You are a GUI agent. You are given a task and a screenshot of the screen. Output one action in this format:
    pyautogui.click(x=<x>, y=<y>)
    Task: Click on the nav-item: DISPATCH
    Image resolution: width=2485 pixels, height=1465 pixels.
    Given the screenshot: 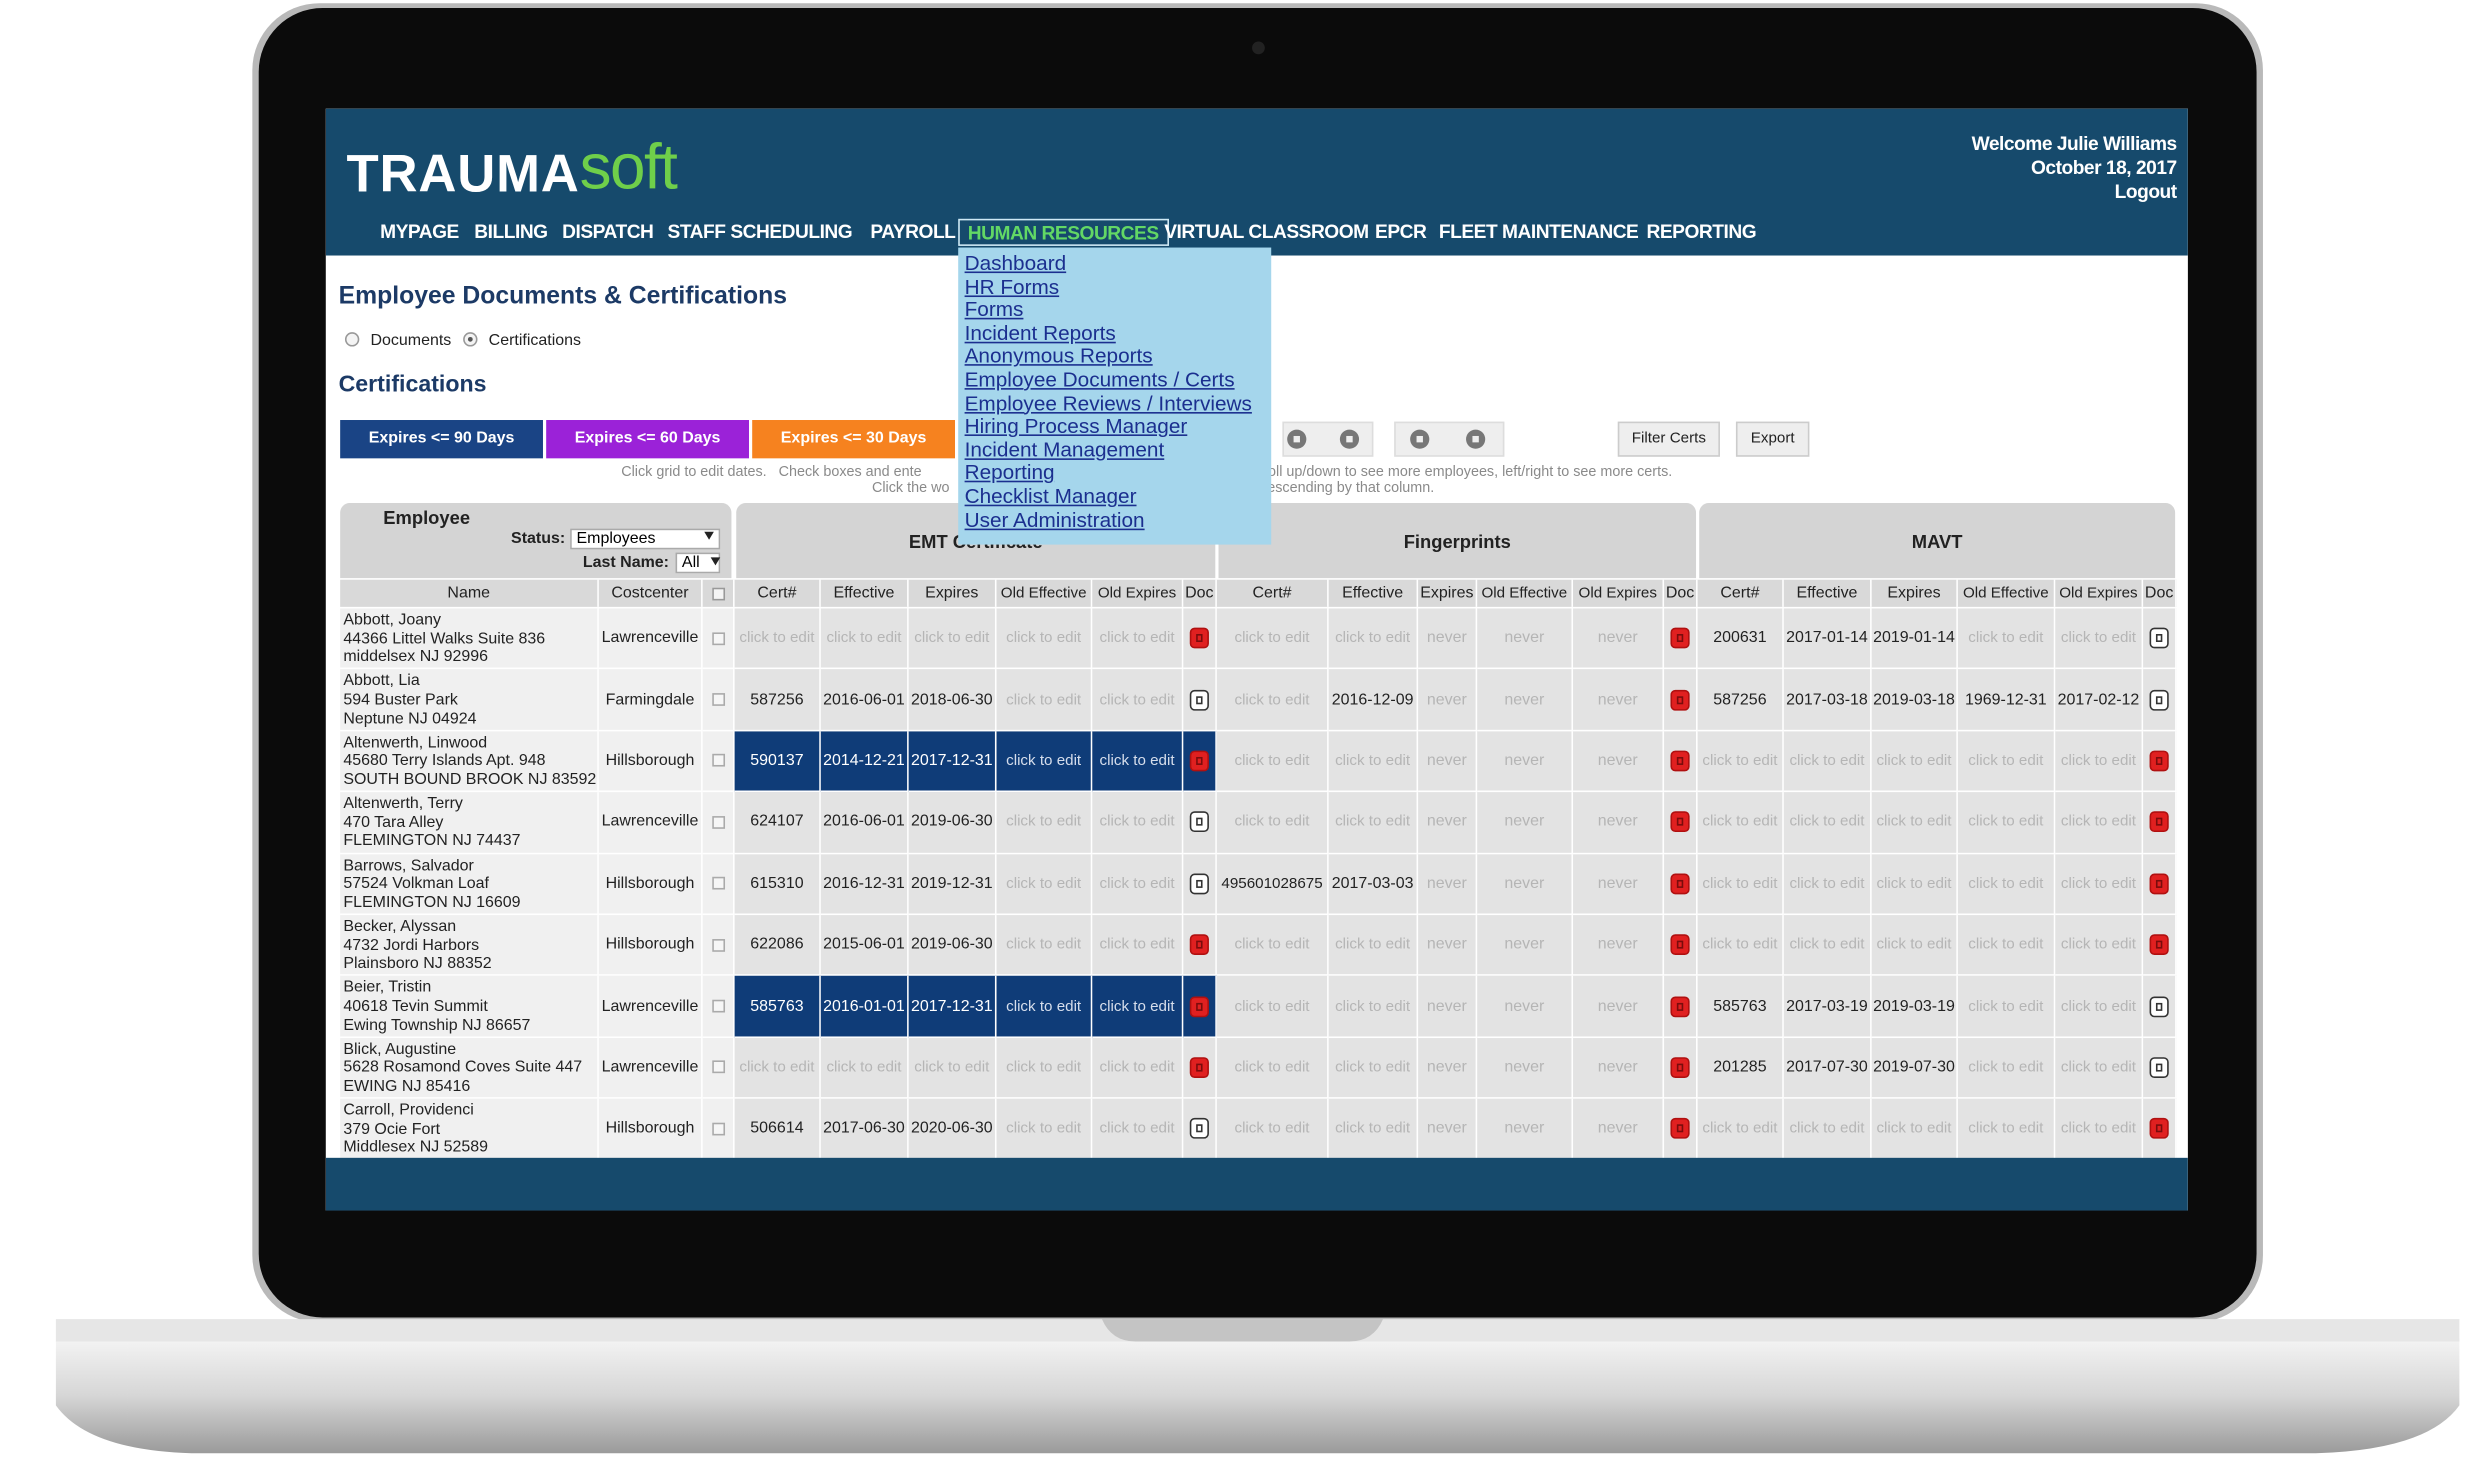 What is the action you would take?
    pyautogui.click(x=608, y=231)
    